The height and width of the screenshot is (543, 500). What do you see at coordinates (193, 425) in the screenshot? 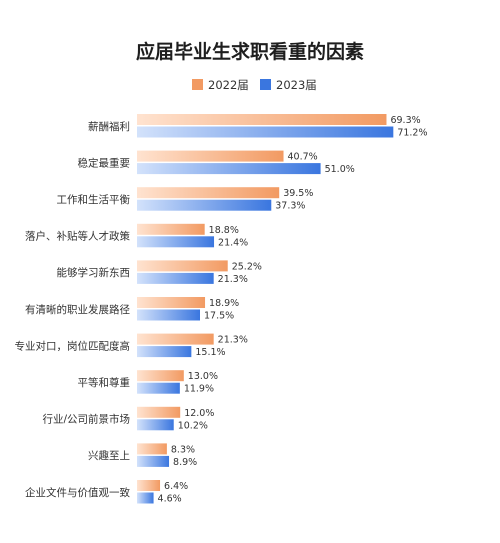
I see `data-label: 10.2%` at bounding box center [193, 425].